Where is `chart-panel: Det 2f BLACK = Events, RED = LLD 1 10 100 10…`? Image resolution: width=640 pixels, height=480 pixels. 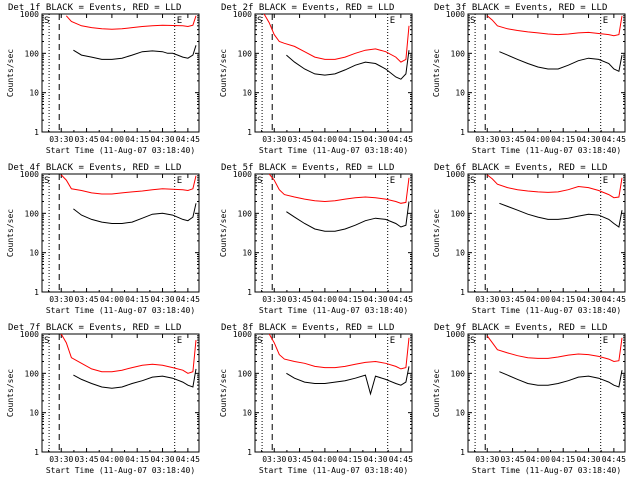 chart-panel: Det 2f BLACK = Events, RED = LLD 1 10 100 10… is located at coordinates (319, 80).